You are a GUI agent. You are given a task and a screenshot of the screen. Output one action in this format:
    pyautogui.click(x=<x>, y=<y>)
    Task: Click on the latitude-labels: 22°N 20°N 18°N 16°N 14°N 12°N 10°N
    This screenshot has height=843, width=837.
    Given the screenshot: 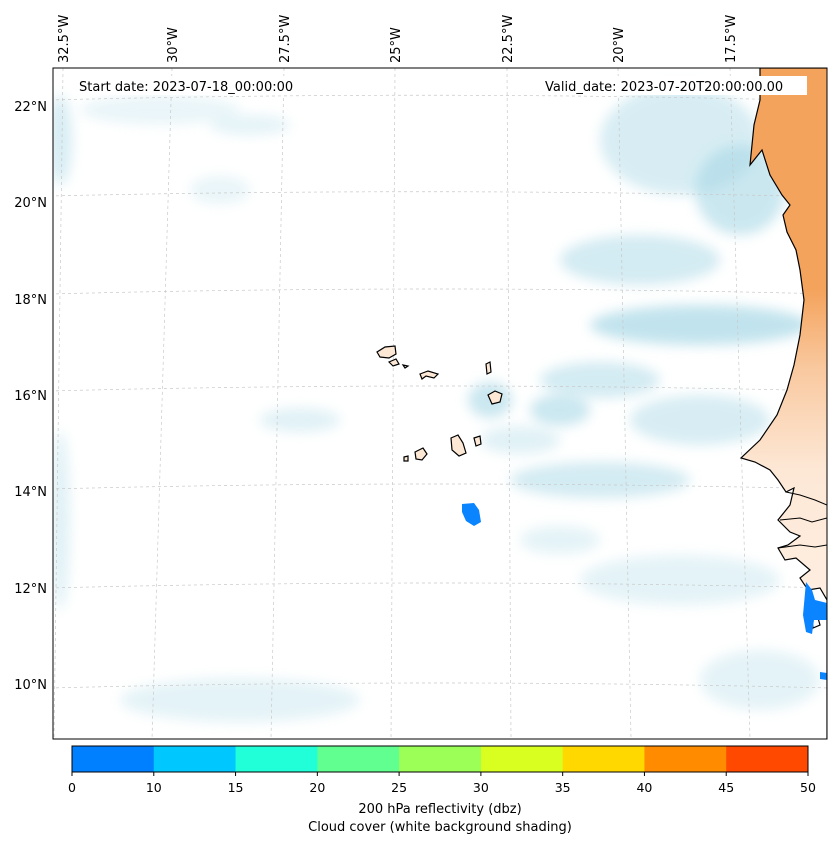 What is the action you would take?
    pyautogui.click(x=30, y=396)
    